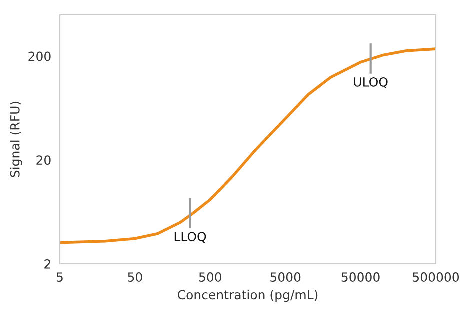 The height and width of the screenshot is (325, 467). Describe the element at coordinates (285, 277) in the screenshot. I see `x-tick-label: 5000` at that location.